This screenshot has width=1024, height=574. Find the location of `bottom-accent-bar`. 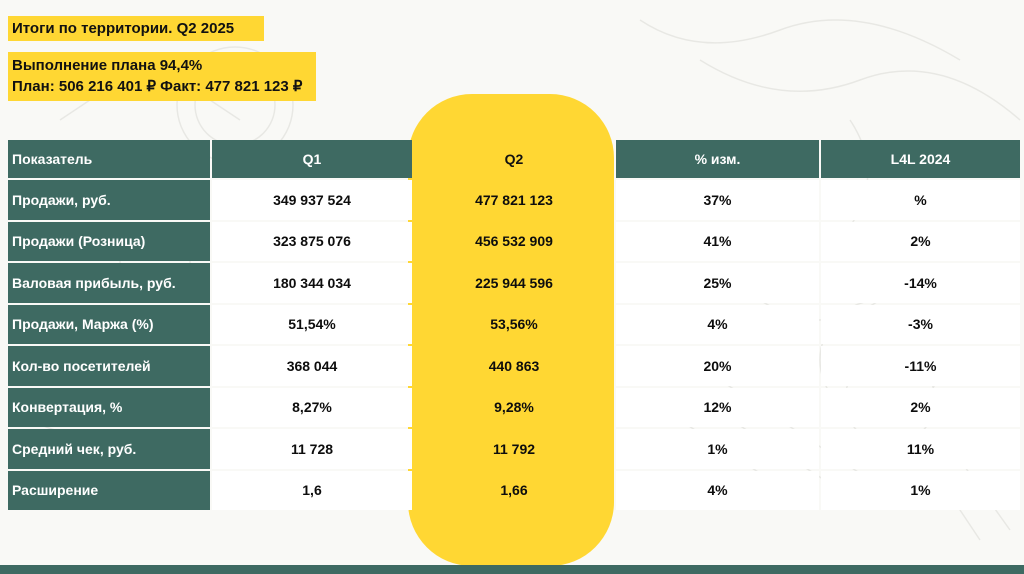

bottom-accent-bar is located at coordinates (512, 569).